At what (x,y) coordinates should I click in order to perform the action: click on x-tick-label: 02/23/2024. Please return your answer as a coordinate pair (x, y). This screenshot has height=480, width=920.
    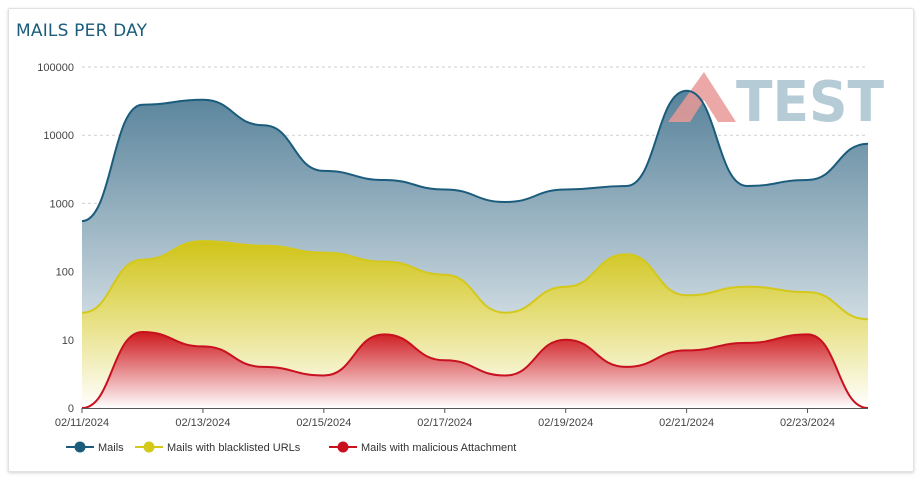
    Looking at the image, I should click on (807, 423).